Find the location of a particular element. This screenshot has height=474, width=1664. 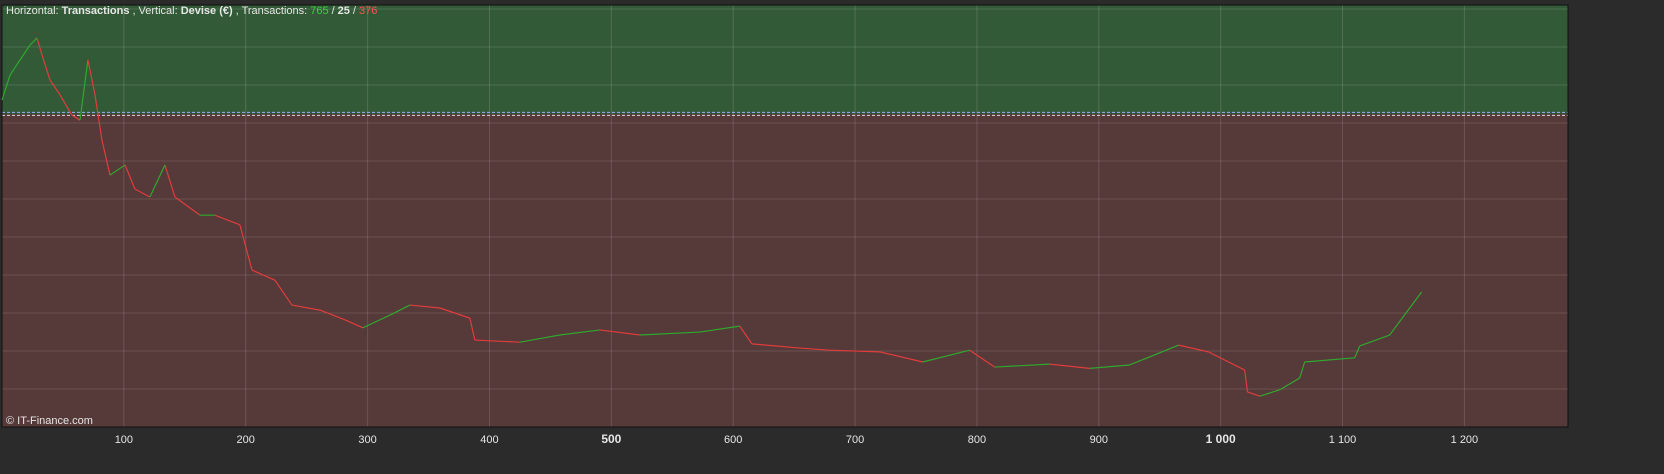

x-tick-label: 800 is located at coordinates (977, 440).